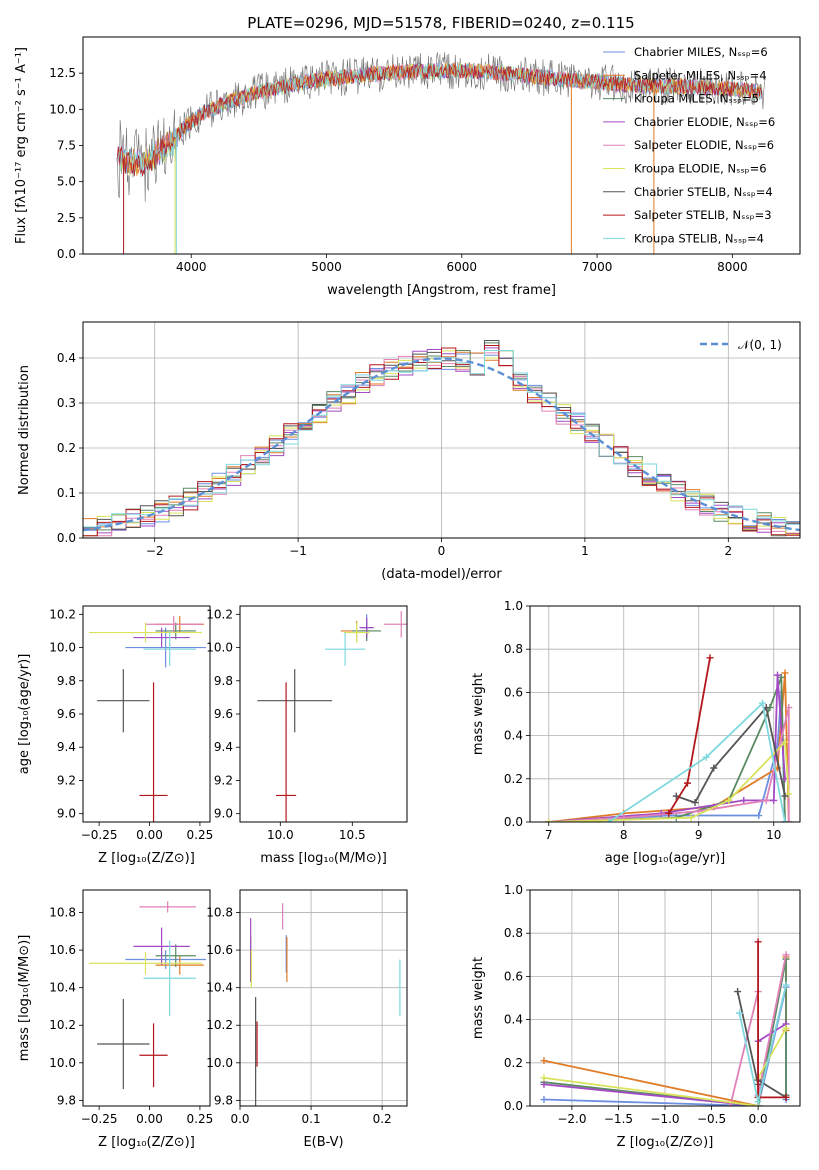 This screenshot has width=819, height=1170. I want to click on x-tick-label: 0.25, so click(200, 835).